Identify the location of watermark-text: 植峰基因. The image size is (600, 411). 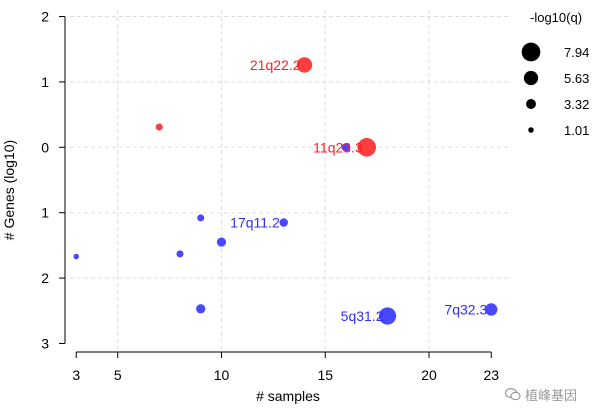
(551, 395).